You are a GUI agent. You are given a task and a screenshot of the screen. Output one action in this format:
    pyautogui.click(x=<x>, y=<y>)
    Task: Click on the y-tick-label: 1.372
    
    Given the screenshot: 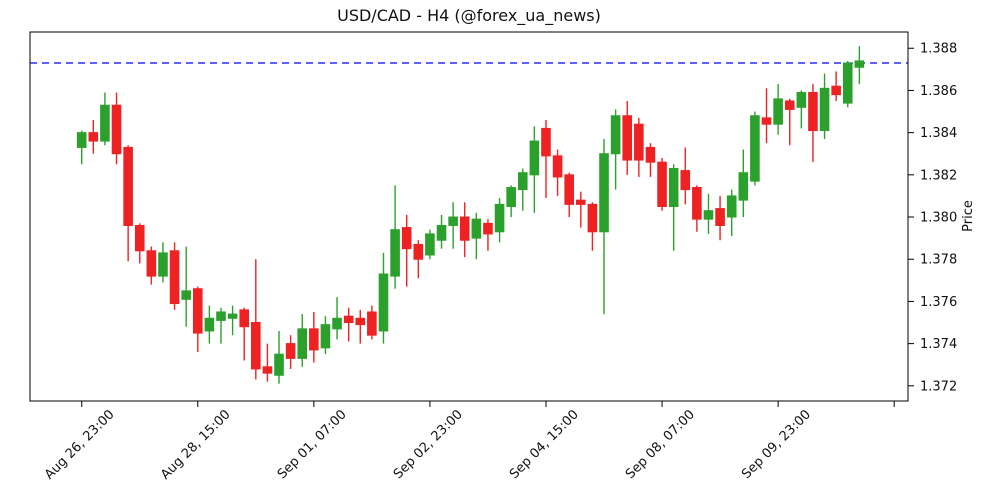 What is the action you would take?
    pyautogui.click(x=938, y=386)
    